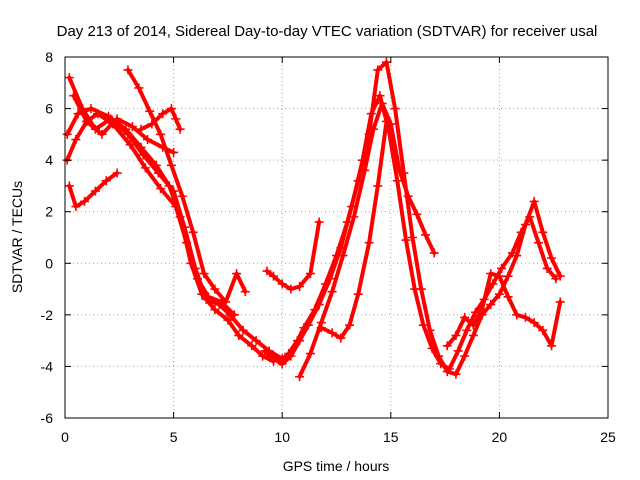 The image size is (640, 480). I want to click on y-tick-label: 2, so click(49, 212).